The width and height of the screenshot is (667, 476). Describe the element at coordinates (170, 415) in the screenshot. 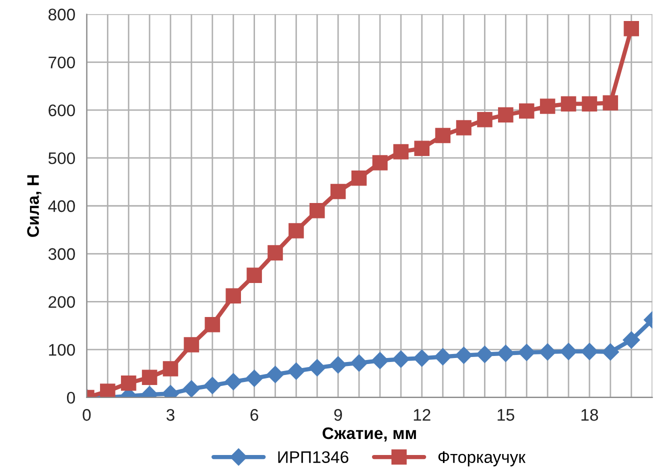

I see `x-tick-label: 3` at that location.